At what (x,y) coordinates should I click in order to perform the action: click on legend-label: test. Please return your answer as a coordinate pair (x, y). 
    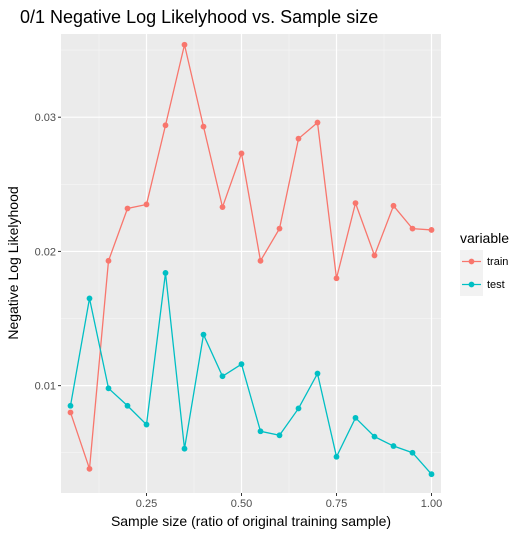
    Looking at the image, I should click on (496, 285).